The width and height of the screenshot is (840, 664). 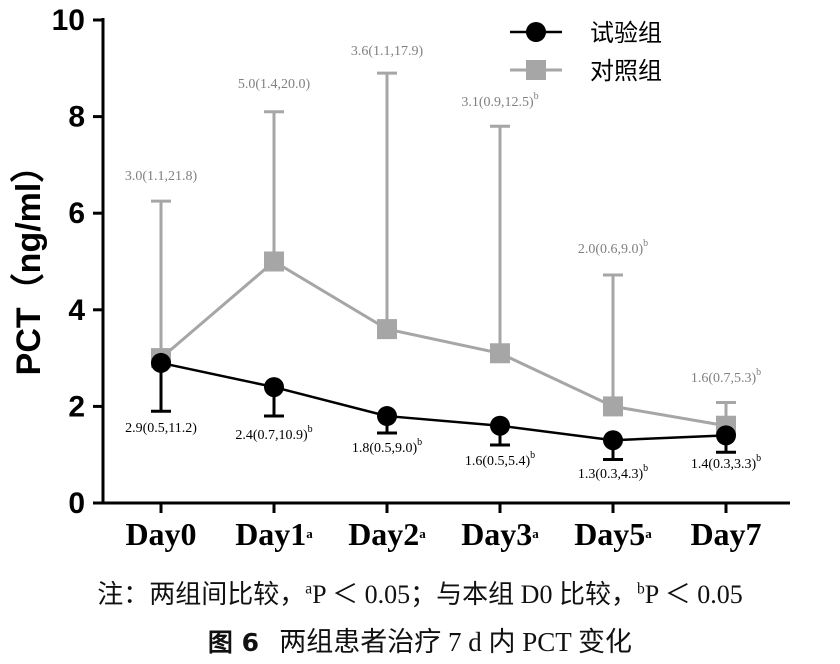 I want to click on x-tick-label: Day5a, so click(x=613, y=534).